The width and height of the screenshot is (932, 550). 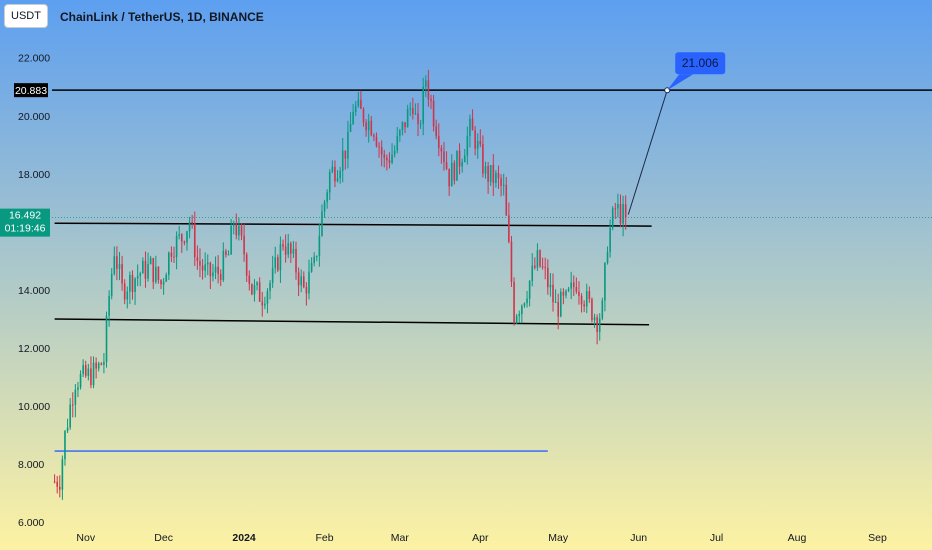 What do you see at coordinates (25, 222) in the screenshot?
I see `current-price-tag` at bounding box center [25, 222].